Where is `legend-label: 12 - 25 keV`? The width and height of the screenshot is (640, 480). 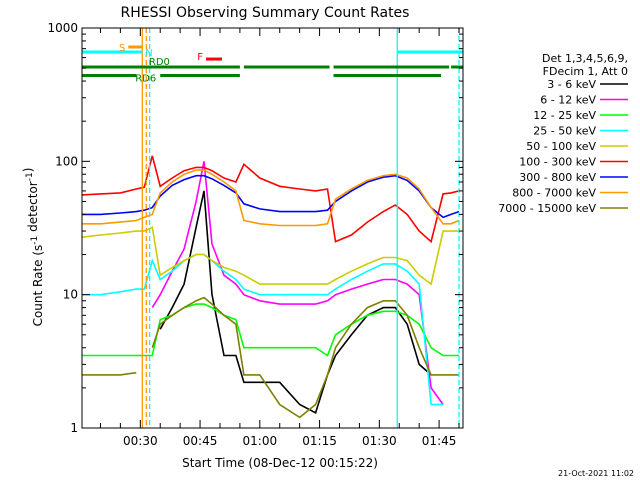 legend-label: 12 - 25 keV is located at coordinates (564, 115).